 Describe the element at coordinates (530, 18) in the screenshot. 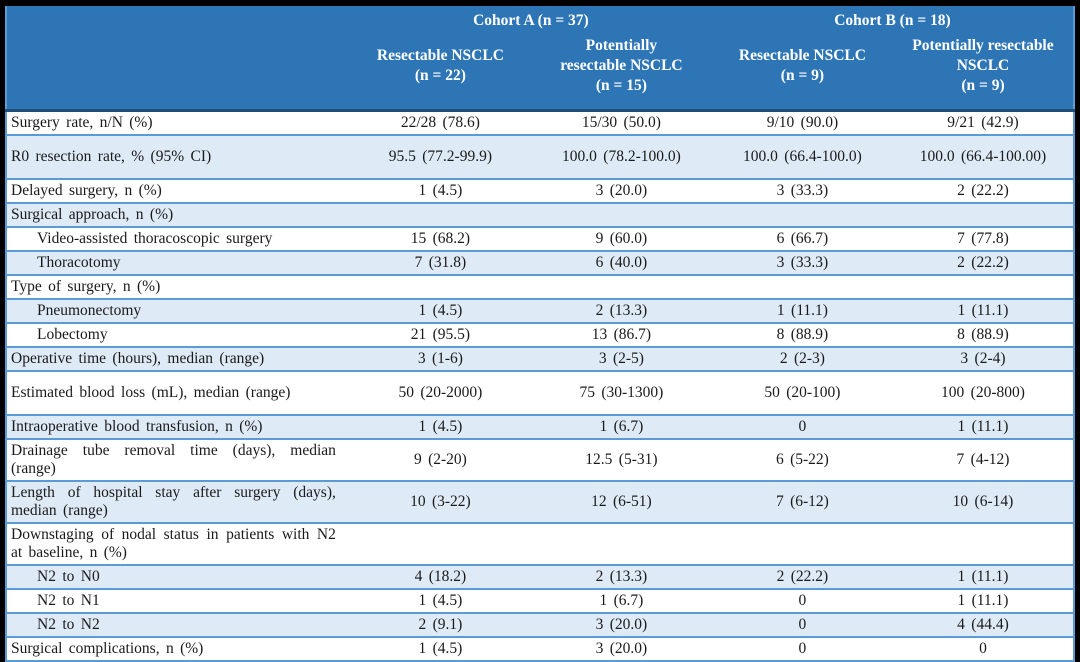

I see `cohort-a-header: Cohort A (n = 37)` at that location.